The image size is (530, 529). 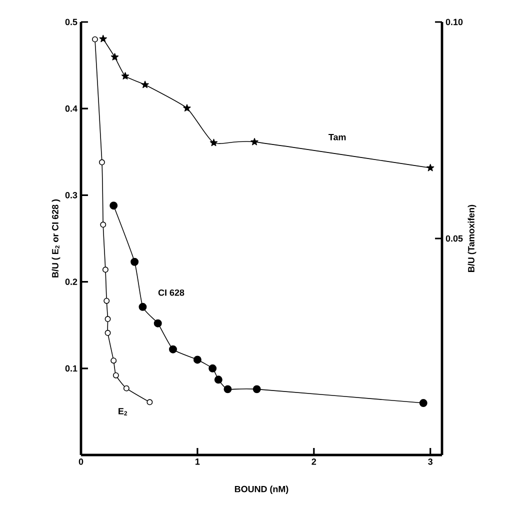 I want to click on y-tick-label: 0.3, so click(x=71, y=195).